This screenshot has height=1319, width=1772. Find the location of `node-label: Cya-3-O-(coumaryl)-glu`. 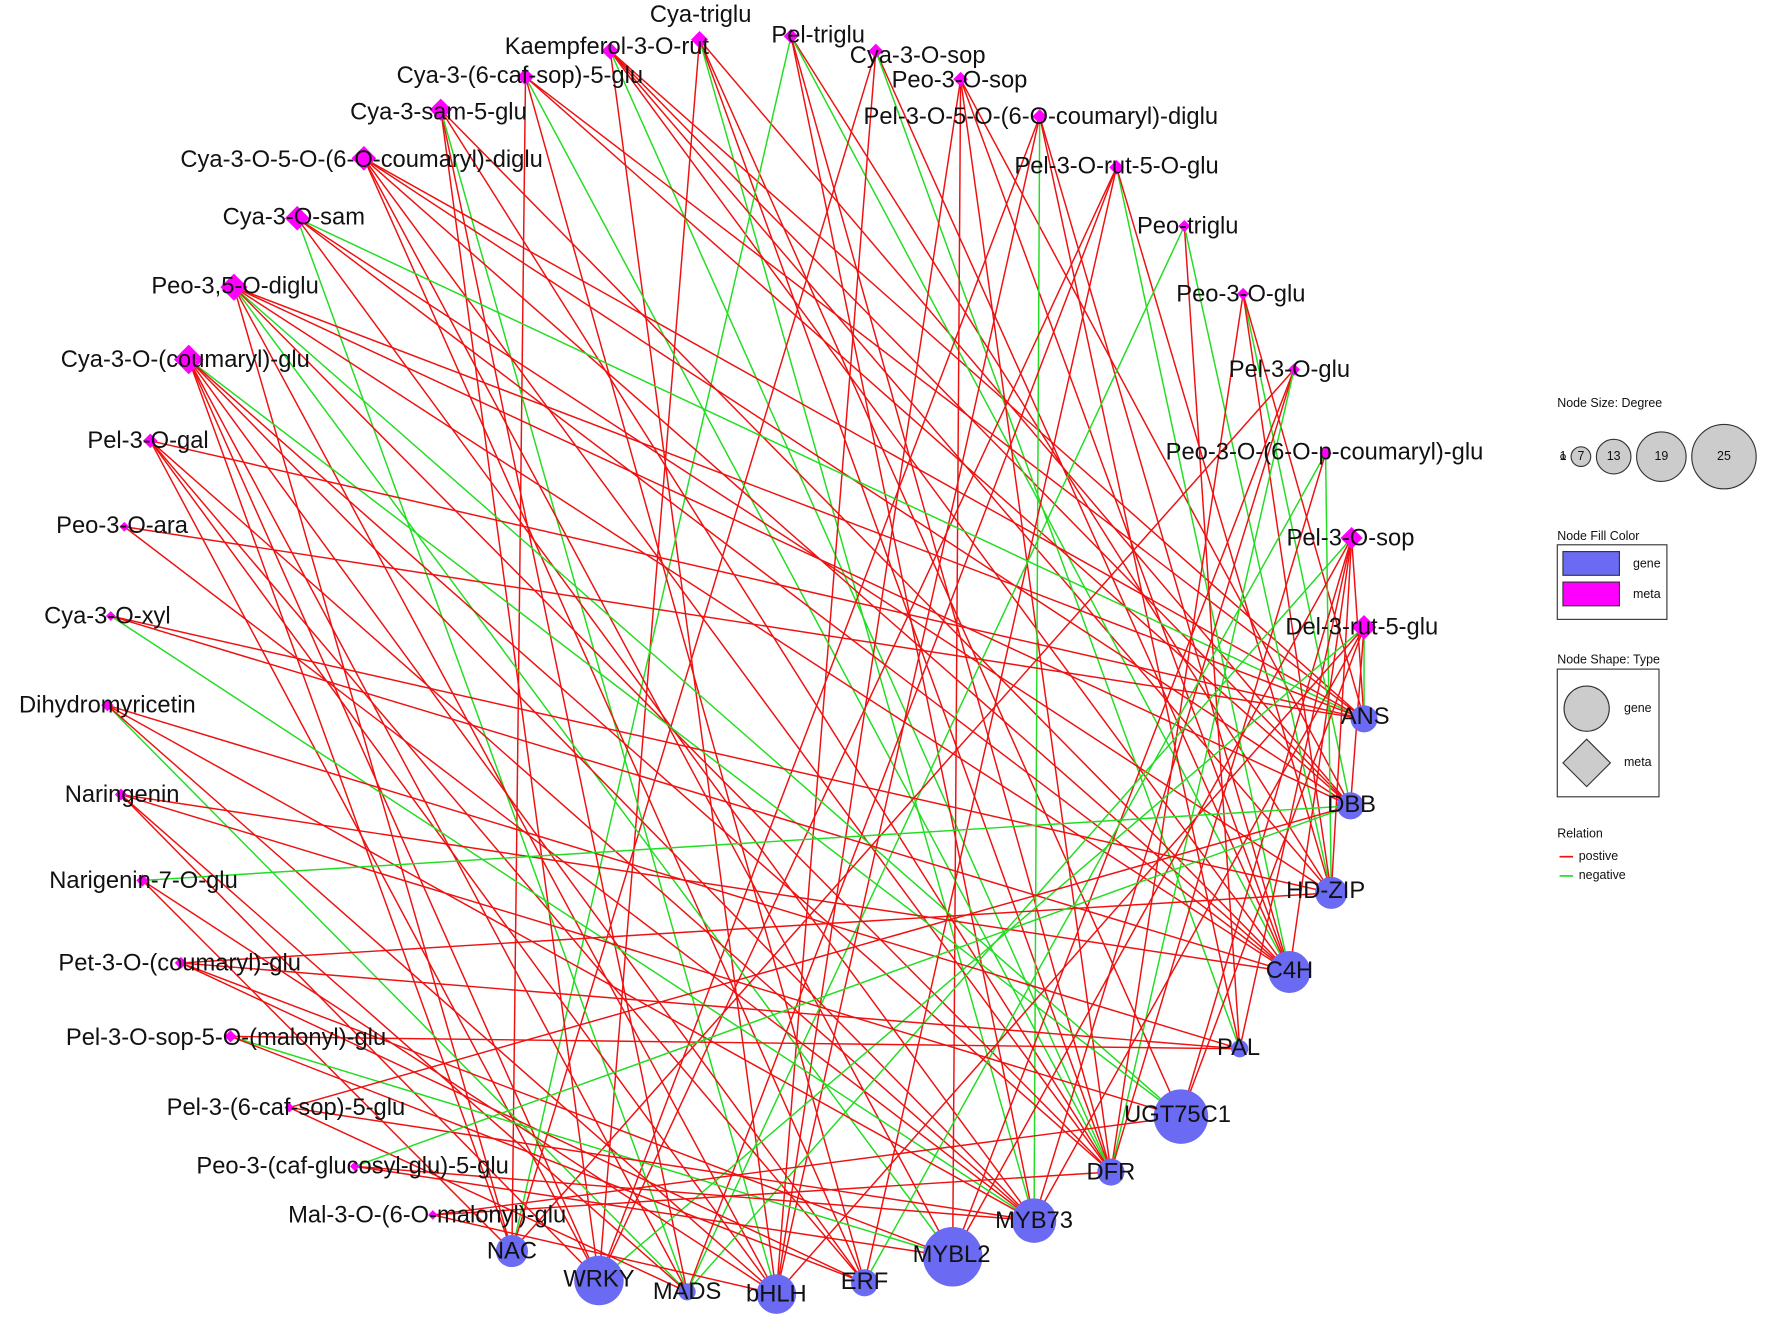

node-label: Cya-3-O-(coumaryl)-glu is located at coordinates (185, 360).